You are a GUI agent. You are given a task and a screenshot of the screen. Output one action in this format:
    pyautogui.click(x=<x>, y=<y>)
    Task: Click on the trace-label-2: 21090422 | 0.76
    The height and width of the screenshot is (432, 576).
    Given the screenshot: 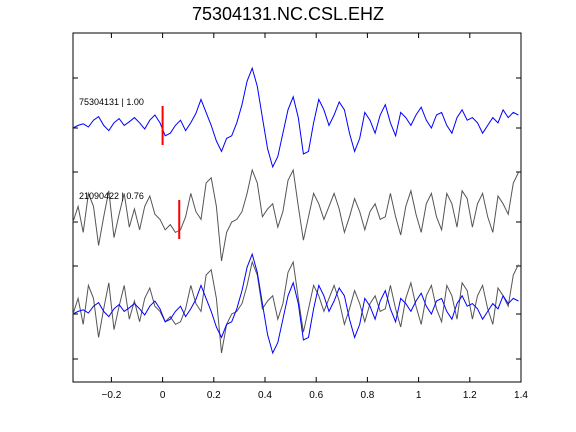 What is the action you would take?
    pyautogui.click(x=111, y=196)
    